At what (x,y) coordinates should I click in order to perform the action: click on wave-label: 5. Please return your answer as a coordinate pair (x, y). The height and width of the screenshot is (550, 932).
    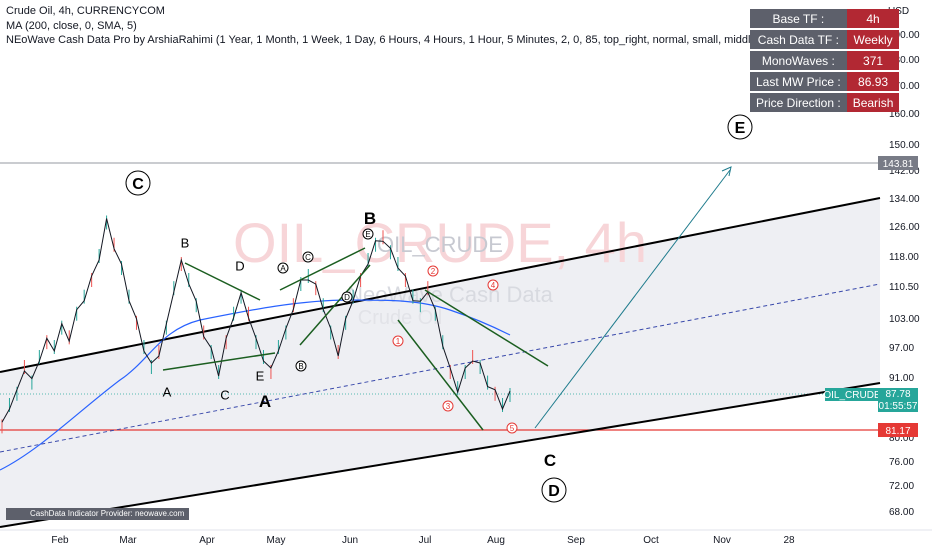
    Looking at the image, I should click on (512, 428).